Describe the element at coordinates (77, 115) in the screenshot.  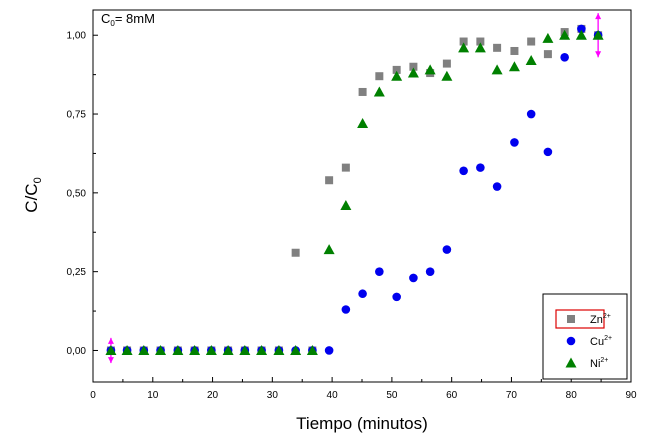
I see `y-tick-label: 0,75` at that location.